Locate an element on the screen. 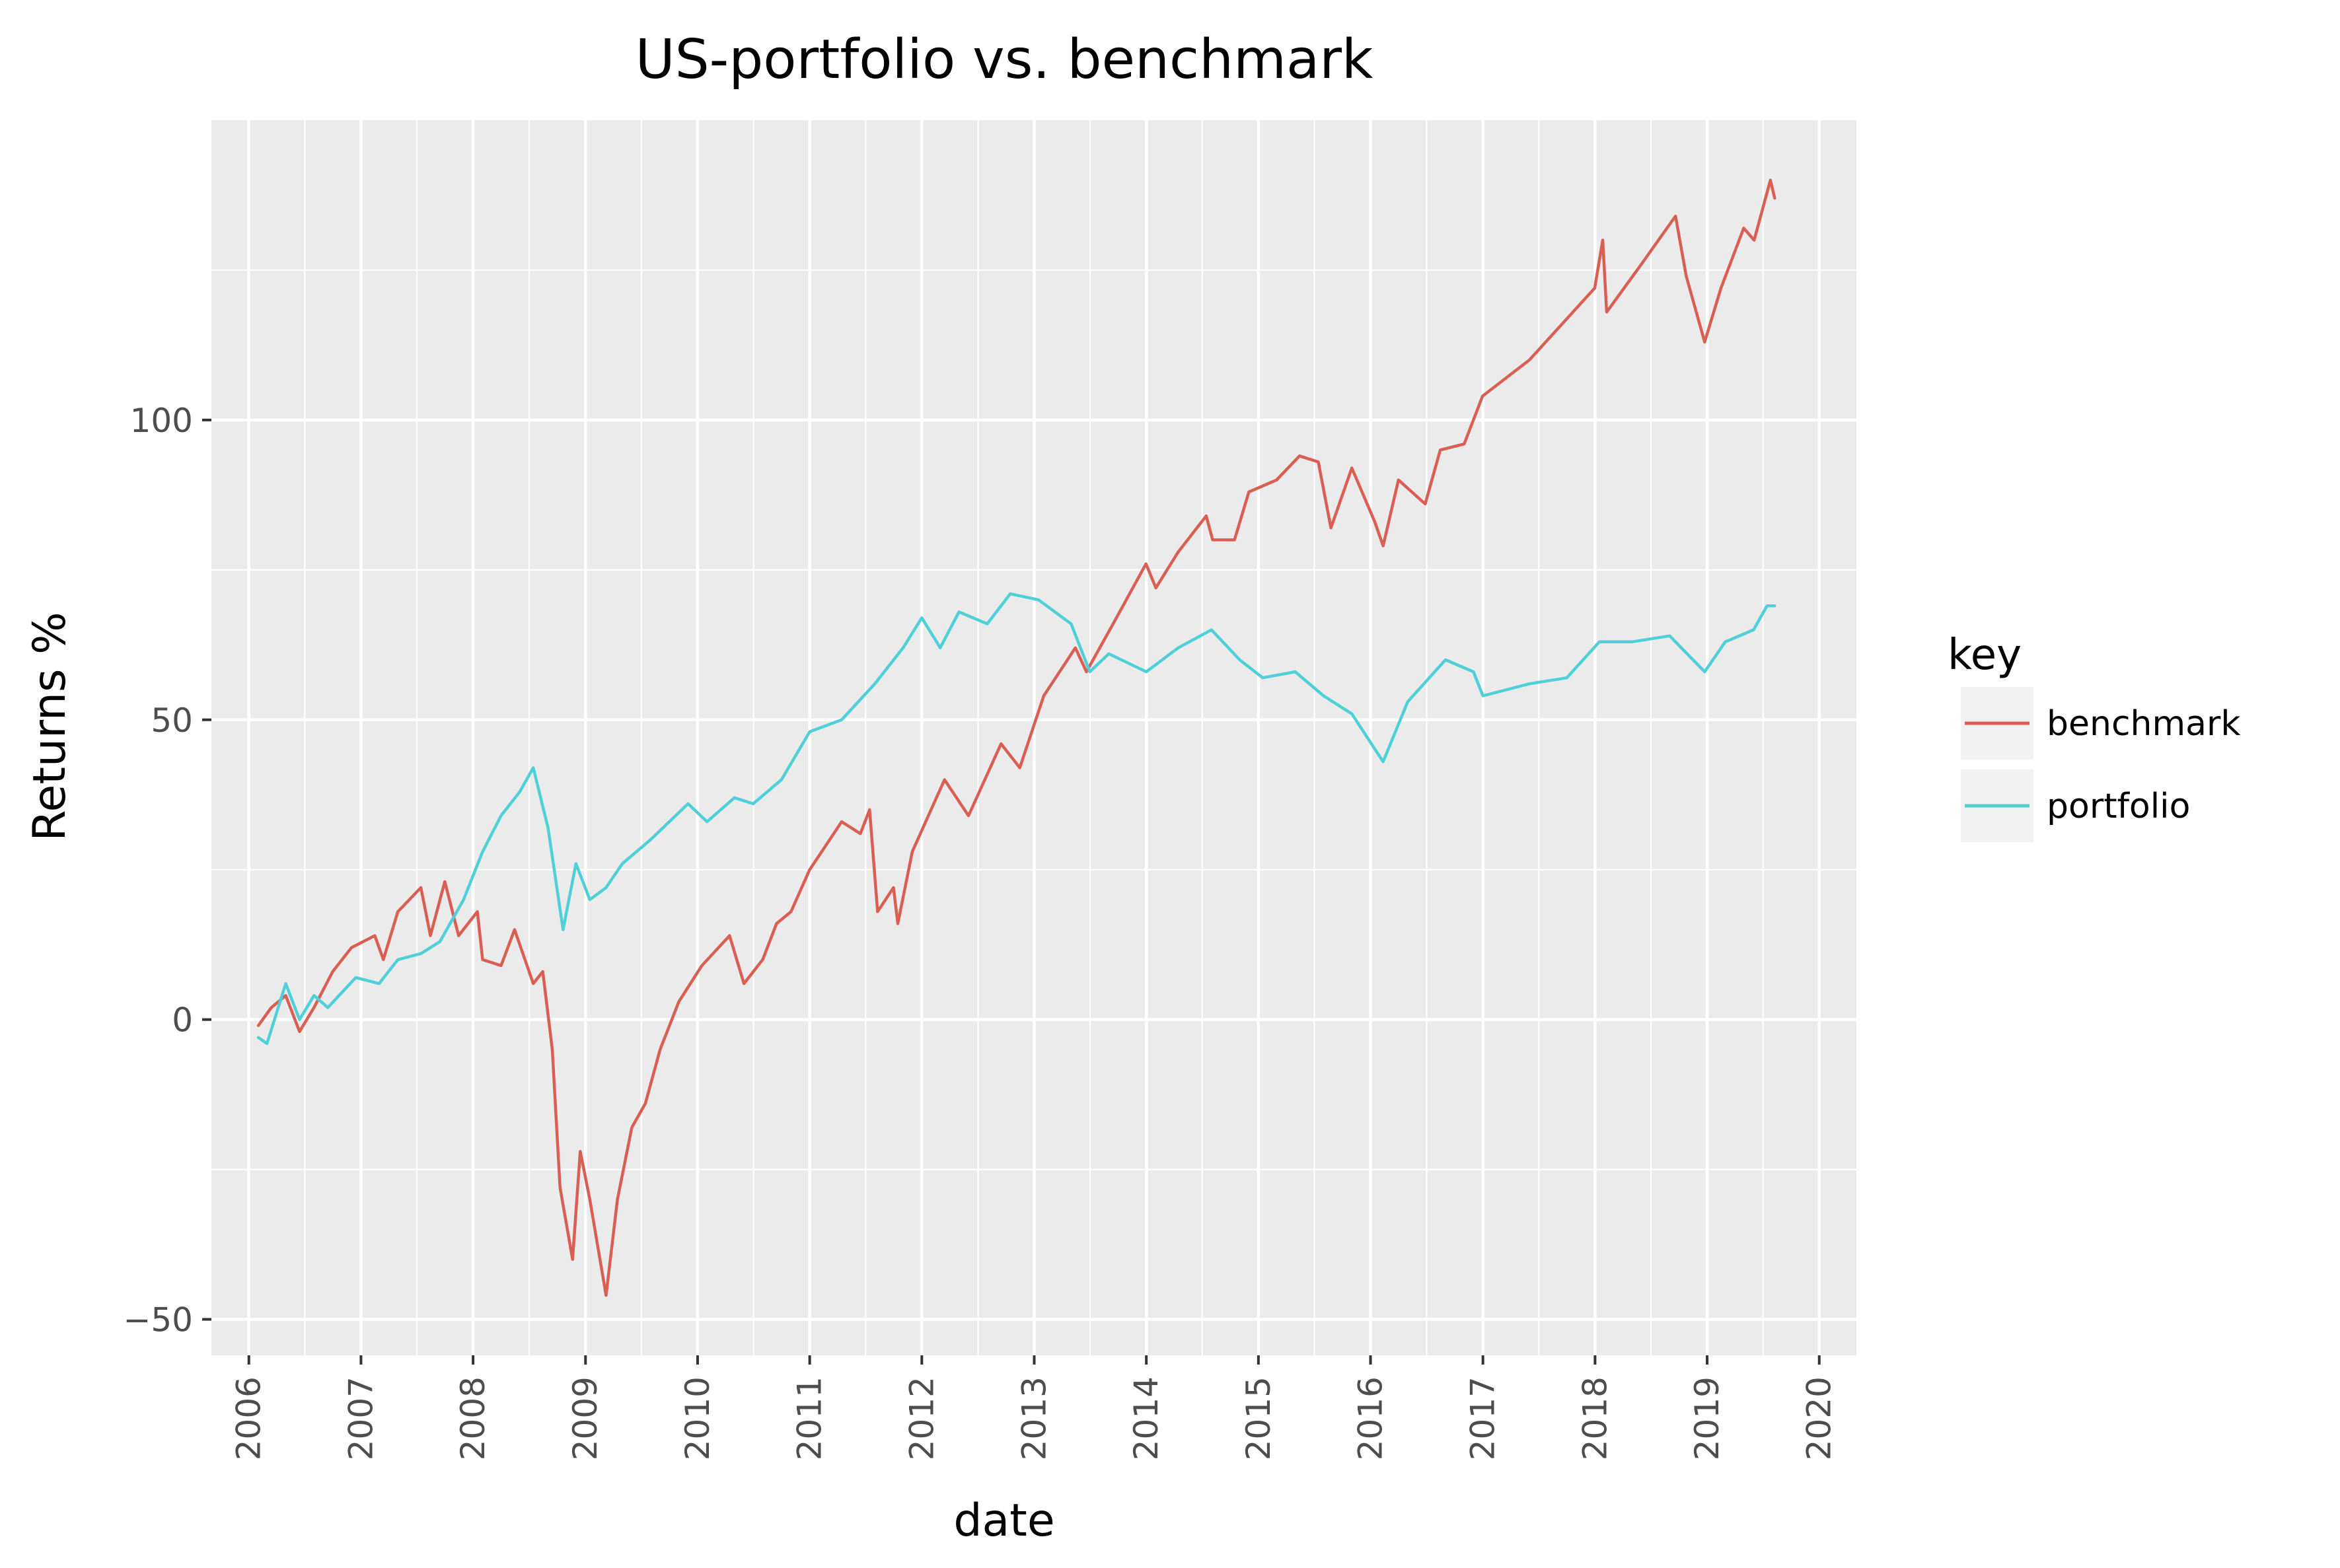 This screenshot has width=2340, height=1568. x-tick-label: 2020 is located at coordinates (1819, 1418).